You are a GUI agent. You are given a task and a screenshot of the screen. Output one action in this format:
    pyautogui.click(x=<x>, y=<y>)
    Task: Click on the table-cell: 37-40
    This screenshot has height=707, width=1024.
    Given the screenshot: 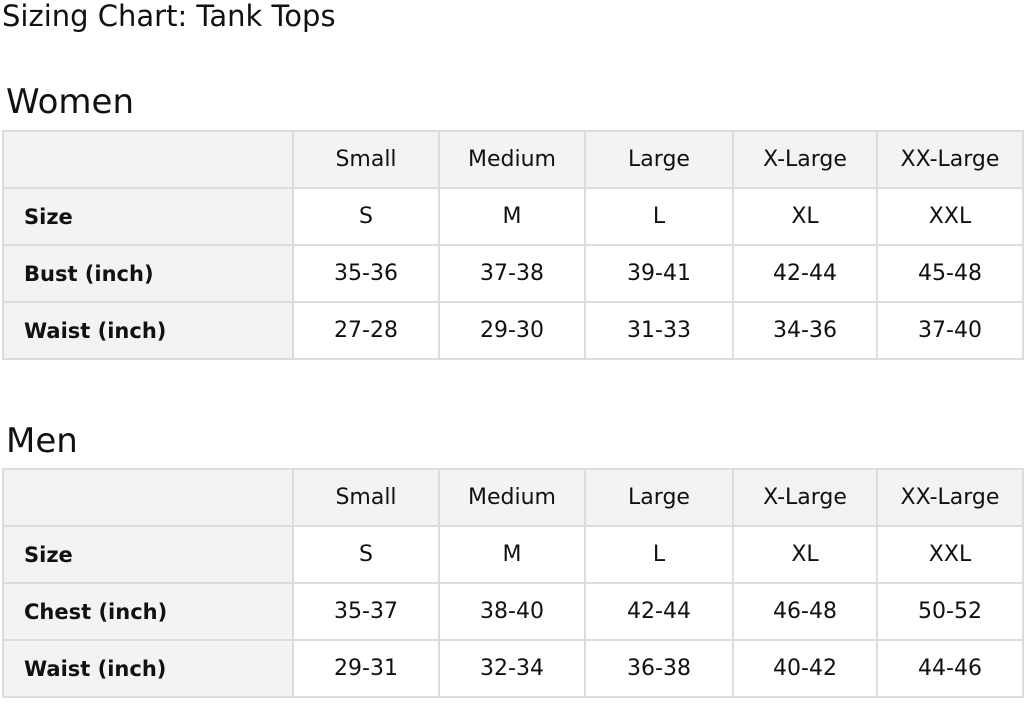 What is the action you would take?
    pyautogui.click(x=950, y=330)
    